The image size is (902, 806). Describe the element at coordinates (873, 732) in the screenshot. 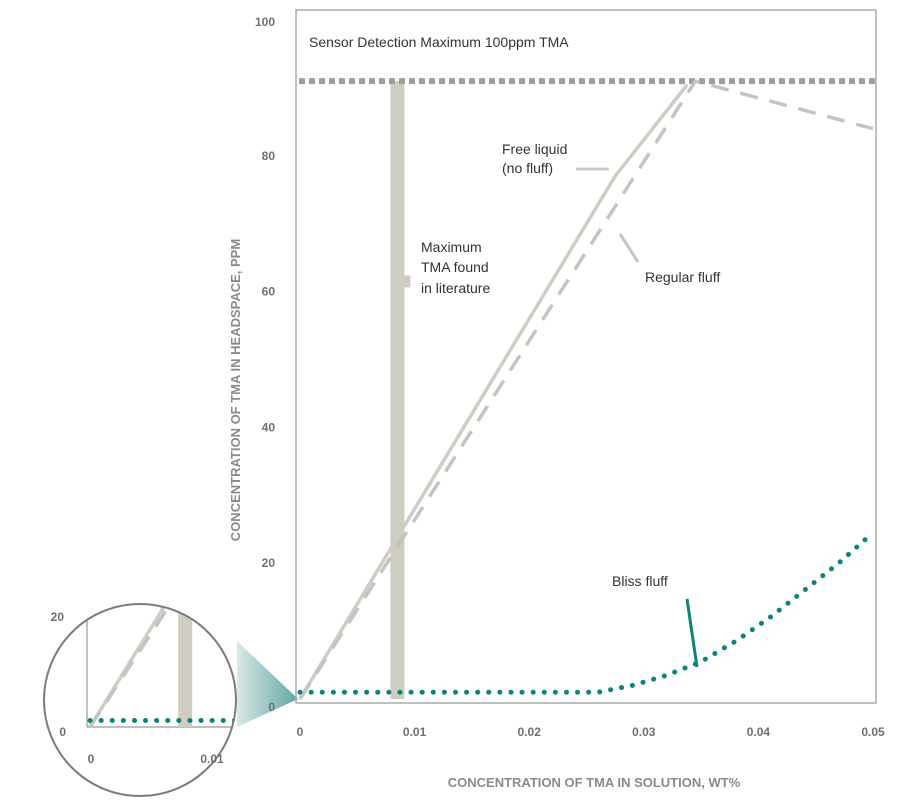

I see `x-tick-label: 0.05` at that location.